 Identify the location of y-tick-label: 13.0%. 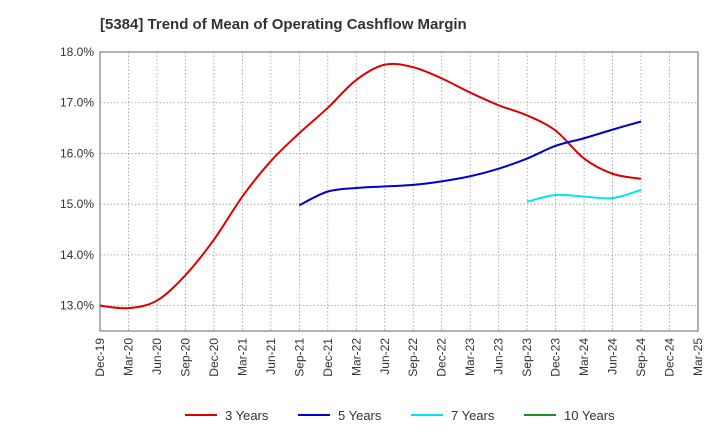
(77, 306).